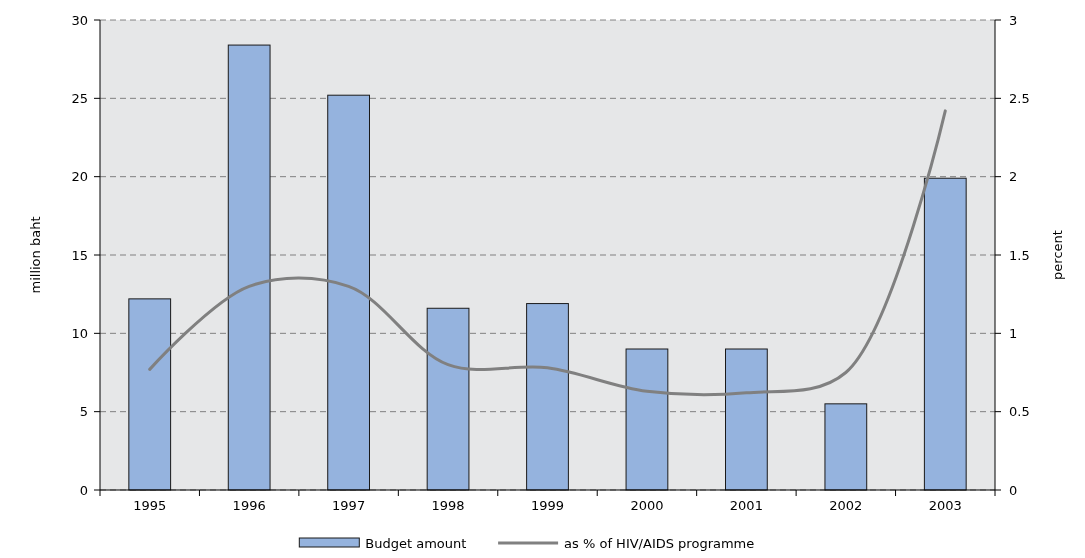 The image size is (1085, 558). Describe the element at coordinates (83, 490) in the screenshot. I see `y-tick-label: 0` at that location.